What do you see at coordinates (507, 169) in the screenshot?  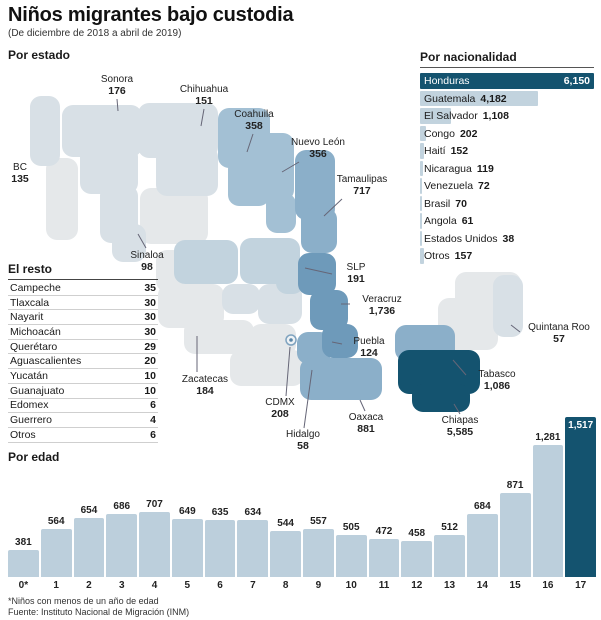 I see `nationality-row: Nicaragua 119` at bounding box center [507, 169].